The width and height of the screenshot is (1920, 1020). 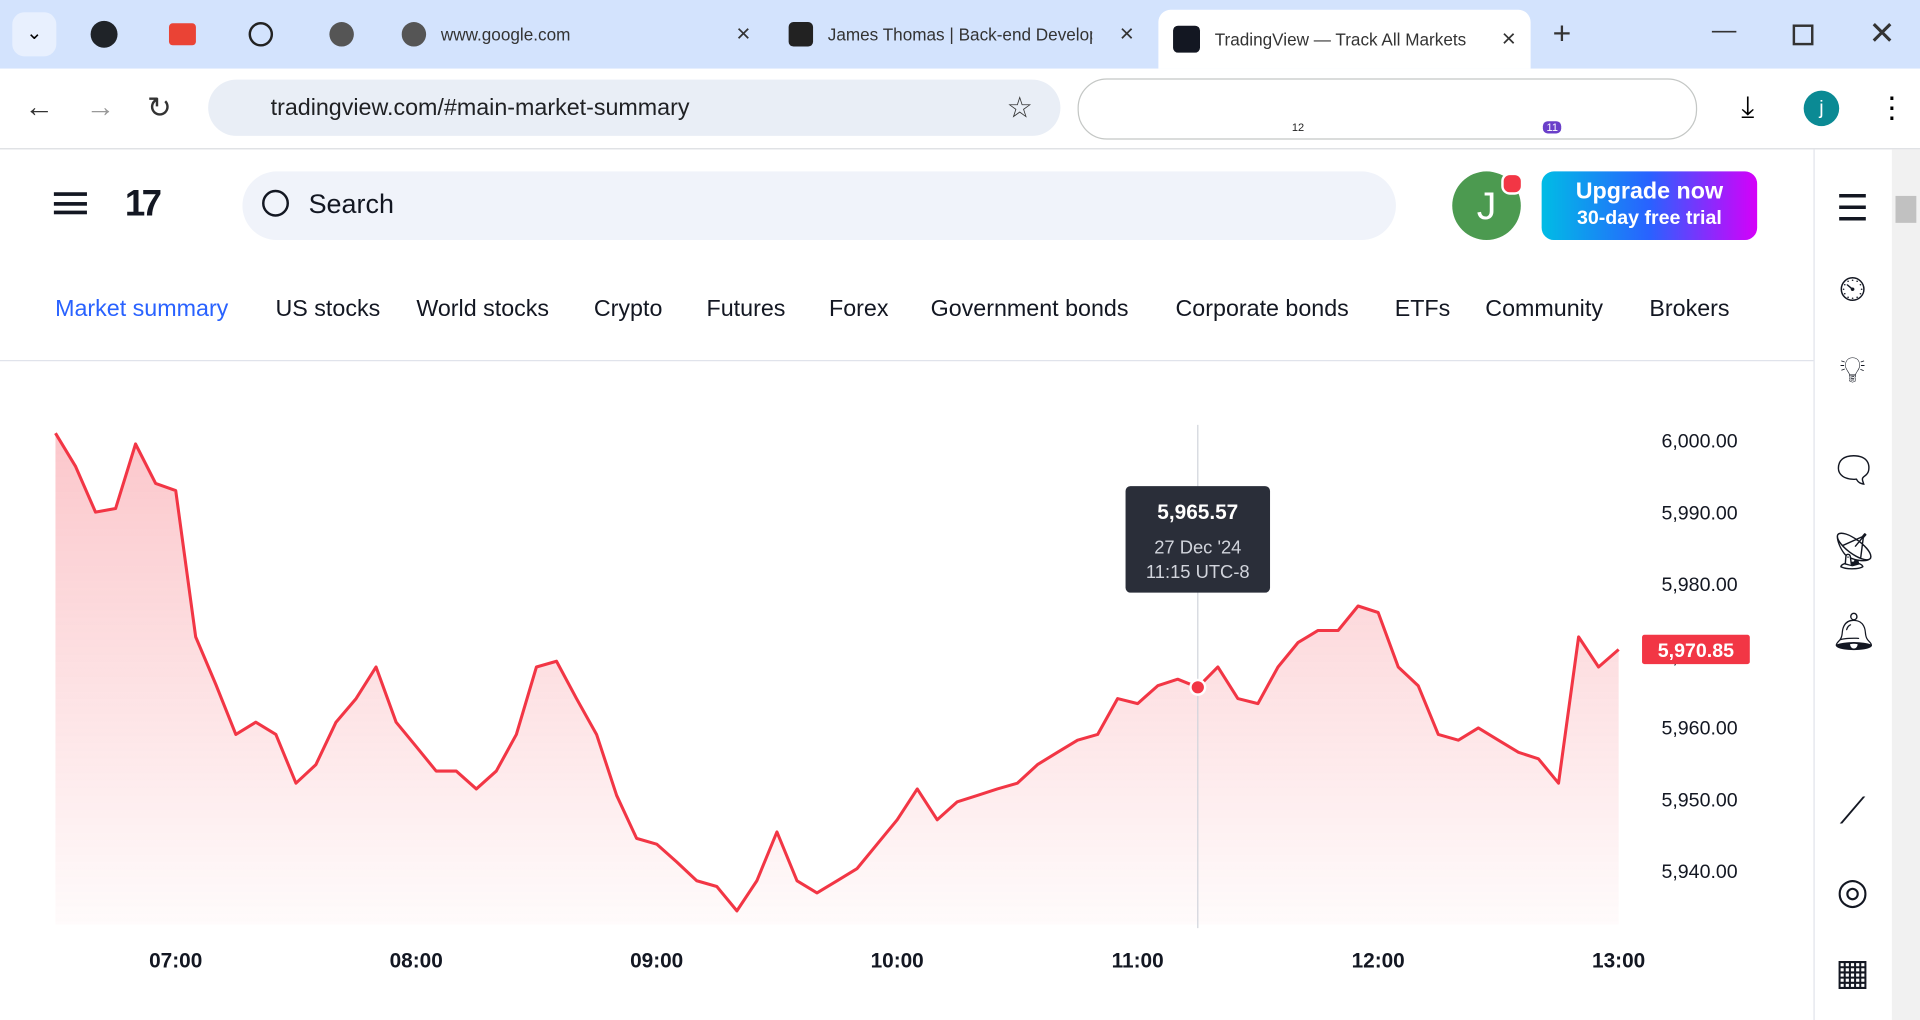 I want to click on nav-link: Government bonds, so click(x=1029, y=309).